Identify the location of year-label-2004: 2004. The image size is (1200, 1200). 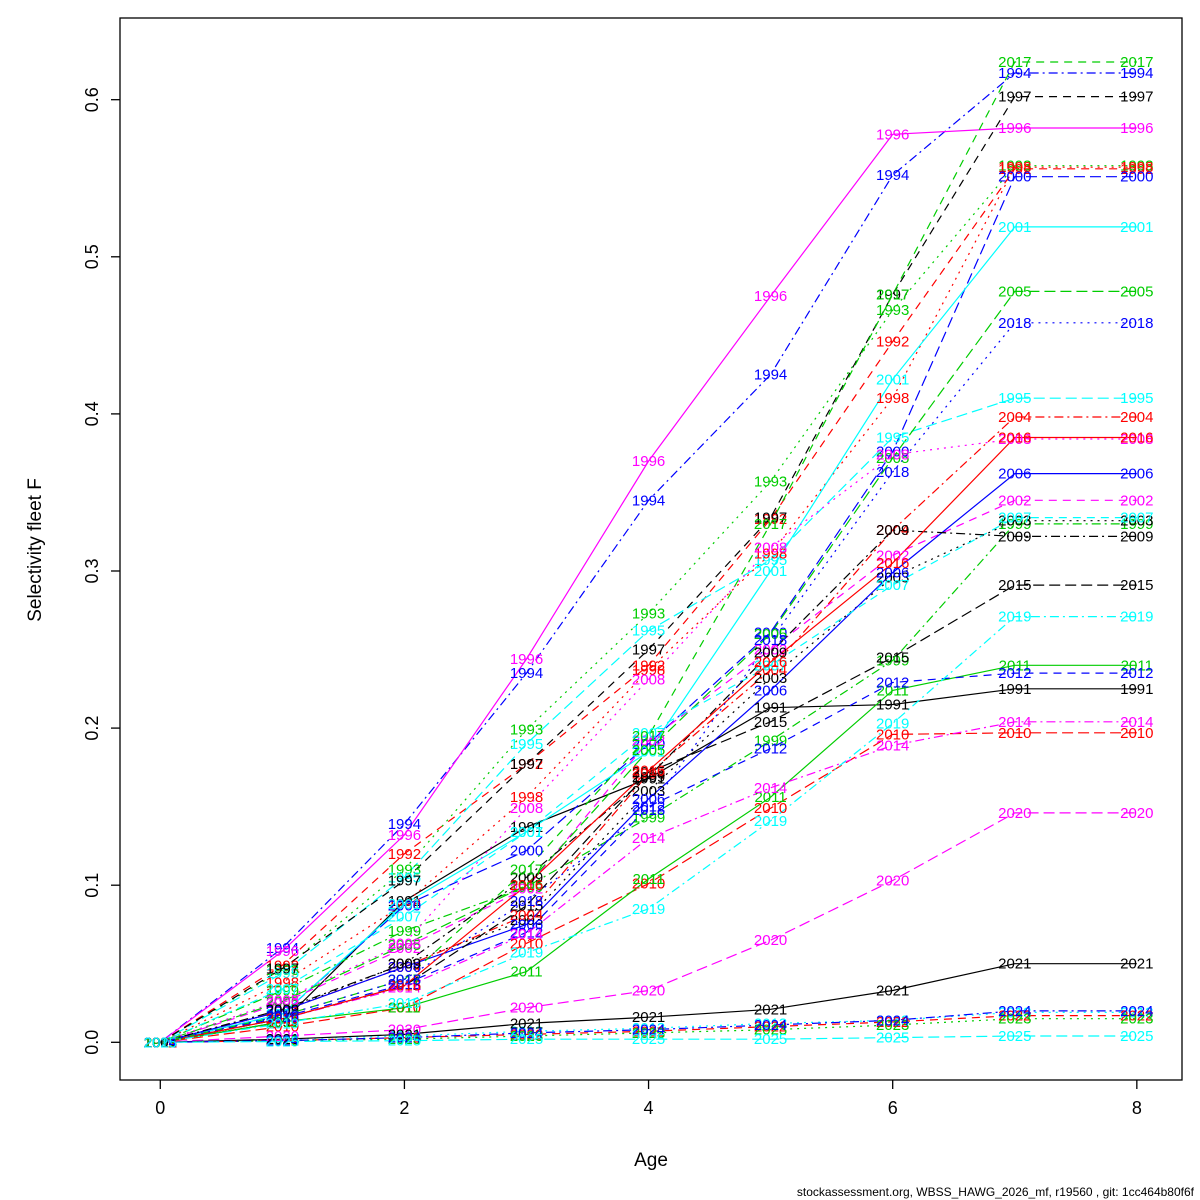
(648, 774).